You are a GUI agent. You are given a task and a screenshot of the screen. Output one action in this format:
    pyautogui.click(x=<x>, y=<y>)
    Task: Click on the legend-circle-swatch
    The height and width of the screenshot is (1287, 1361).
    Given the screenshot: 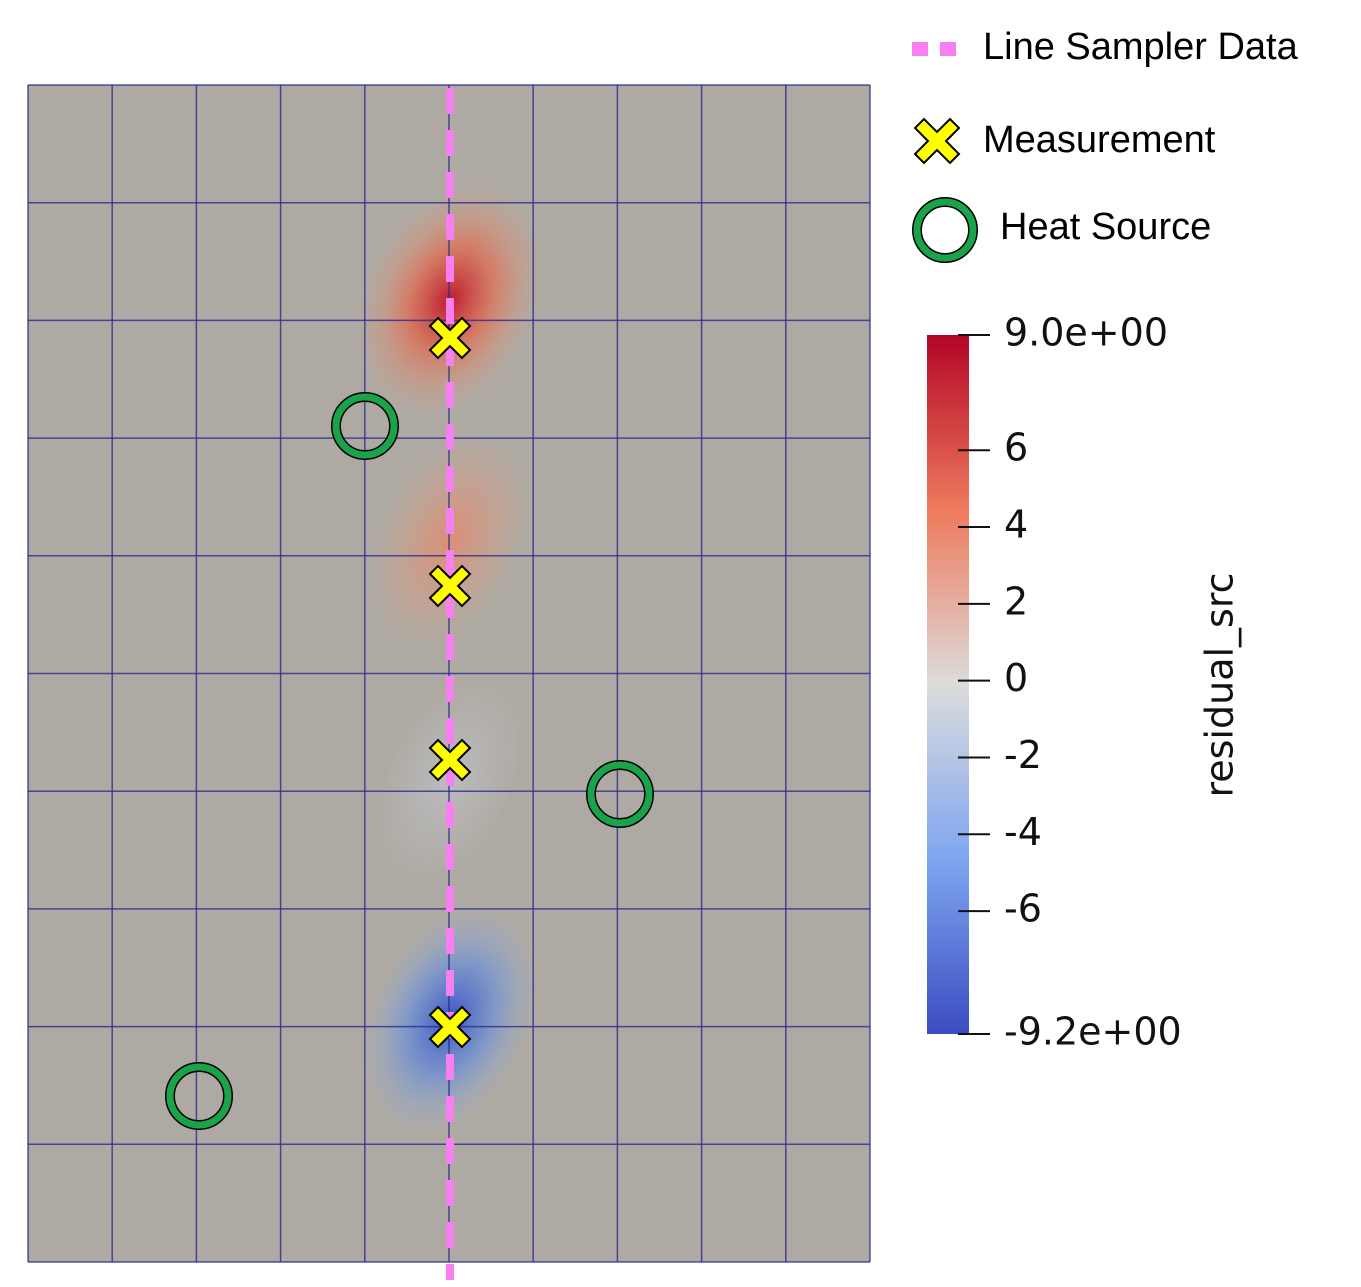 What is the action you would take?
    pyautogui.click(x=945, y=230)
    